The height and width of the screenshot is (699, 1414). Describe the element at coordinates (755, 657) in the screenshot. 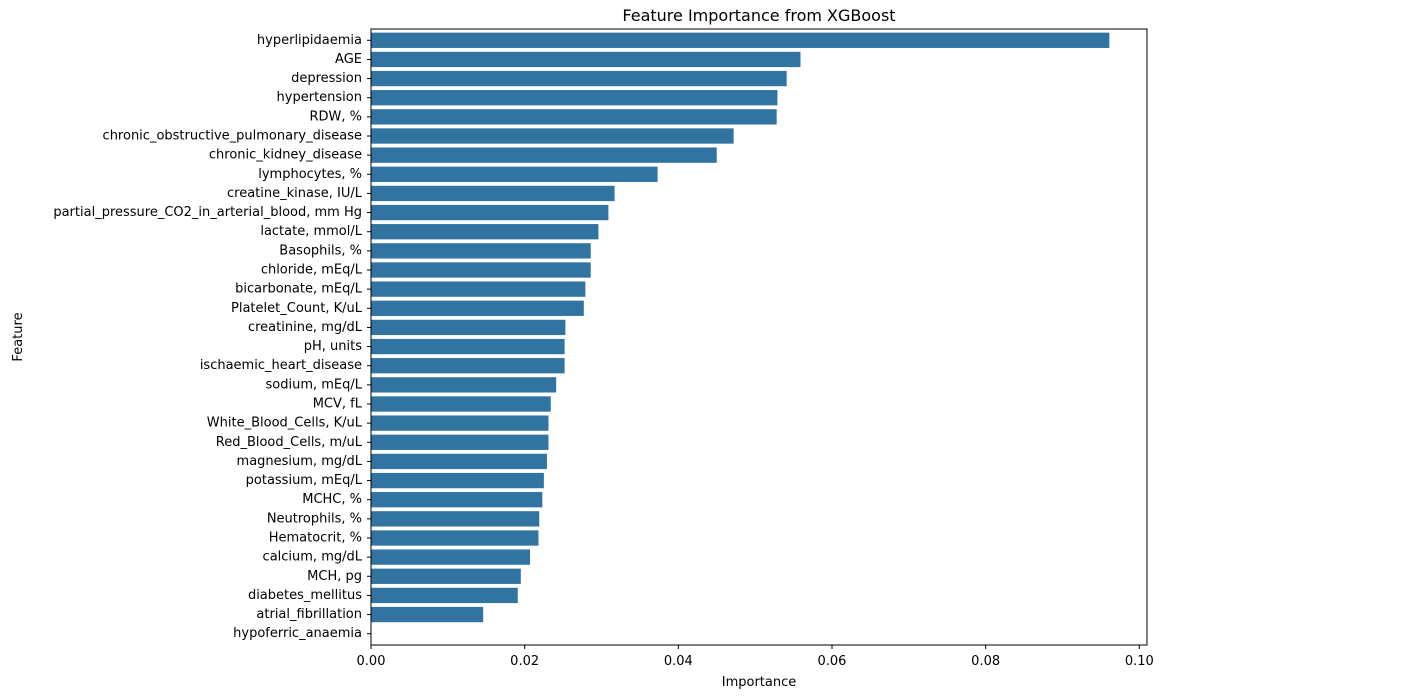

I see `x-axis-ticks: 0.00 0.02 0.04 0.06 0.08 0.10` at that location.